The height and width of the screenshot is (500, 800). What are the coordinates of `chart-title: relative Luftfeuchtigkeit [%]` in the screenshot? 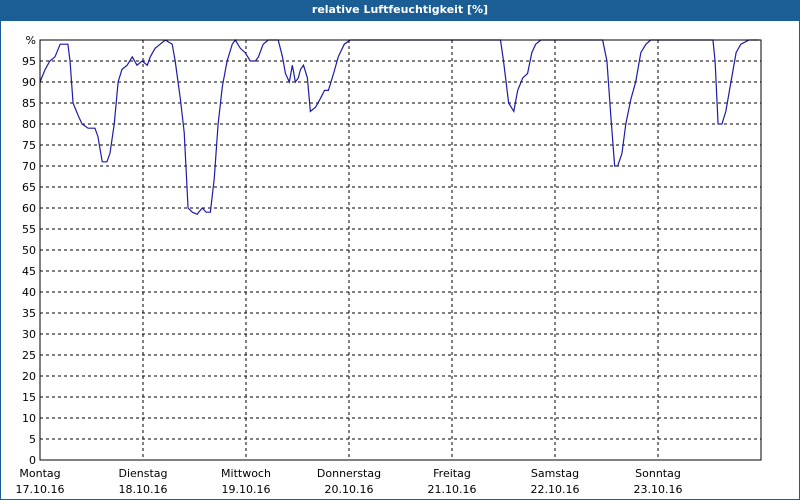 It's located at (400, 9).